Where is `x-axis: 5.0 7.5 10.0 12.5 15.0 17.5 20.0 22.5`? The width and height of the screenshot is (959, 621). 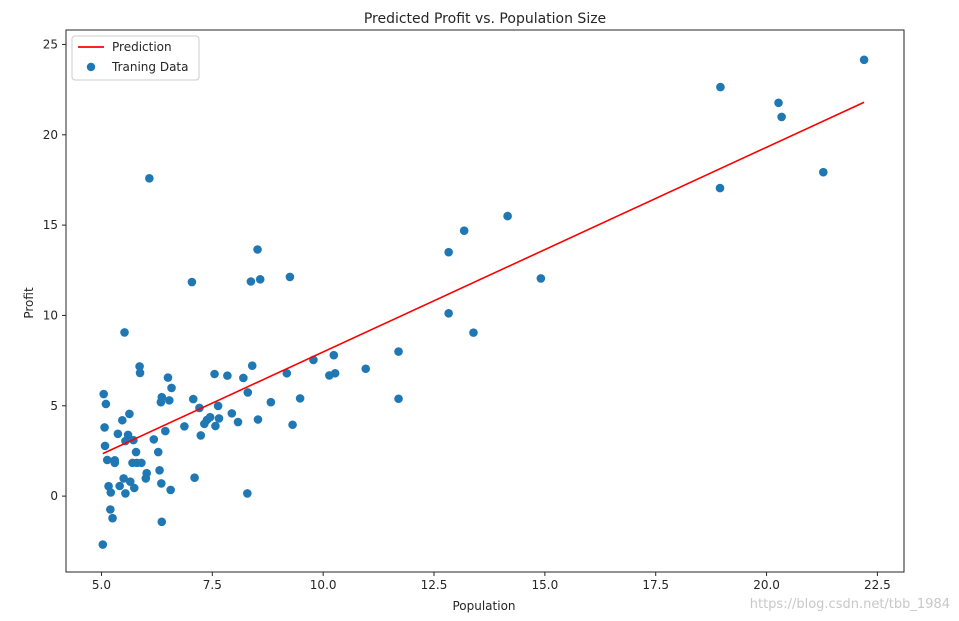
x-axis: 5.0 7.5 10.0 12.5 15.0 17.5 20.0 22.5 is located at coordinates (491, 582).